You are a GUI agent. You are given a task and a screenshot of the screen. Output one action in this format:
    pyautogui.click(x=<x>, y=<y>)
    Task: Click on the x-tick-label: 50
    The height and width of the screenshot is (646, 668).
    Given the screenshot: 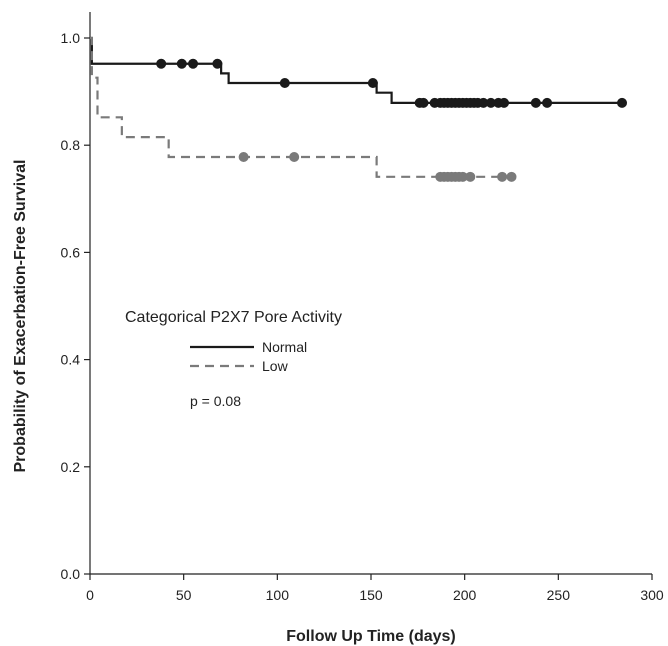 What is the action you would take?
    pyautogui.click(x=184, y=595)
    